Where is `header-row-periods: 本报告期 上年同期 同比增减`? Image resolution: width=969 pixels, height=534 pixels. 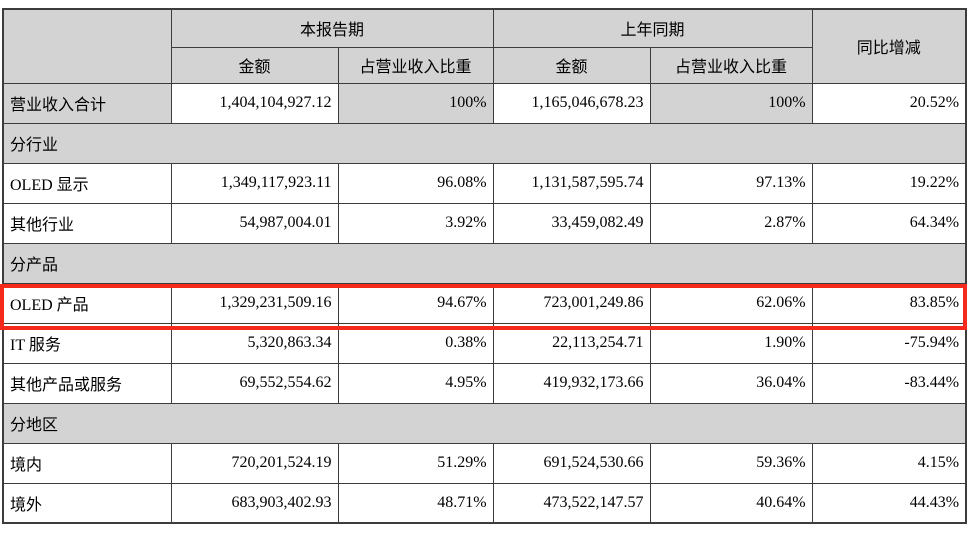
header-row-periods: 本报告期 上年同期 同比增减 is located at coordinates (484, 46).